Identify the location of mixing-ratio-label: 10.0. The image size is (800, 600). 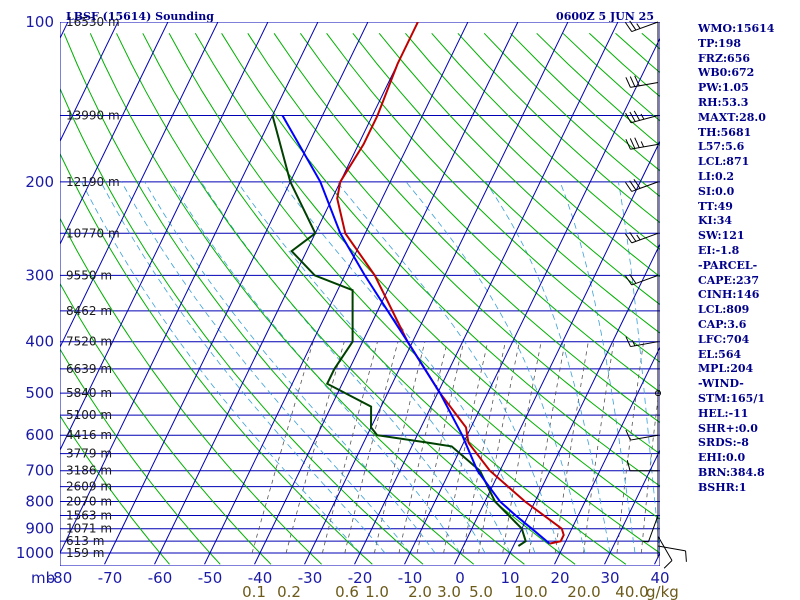
(530, 591).